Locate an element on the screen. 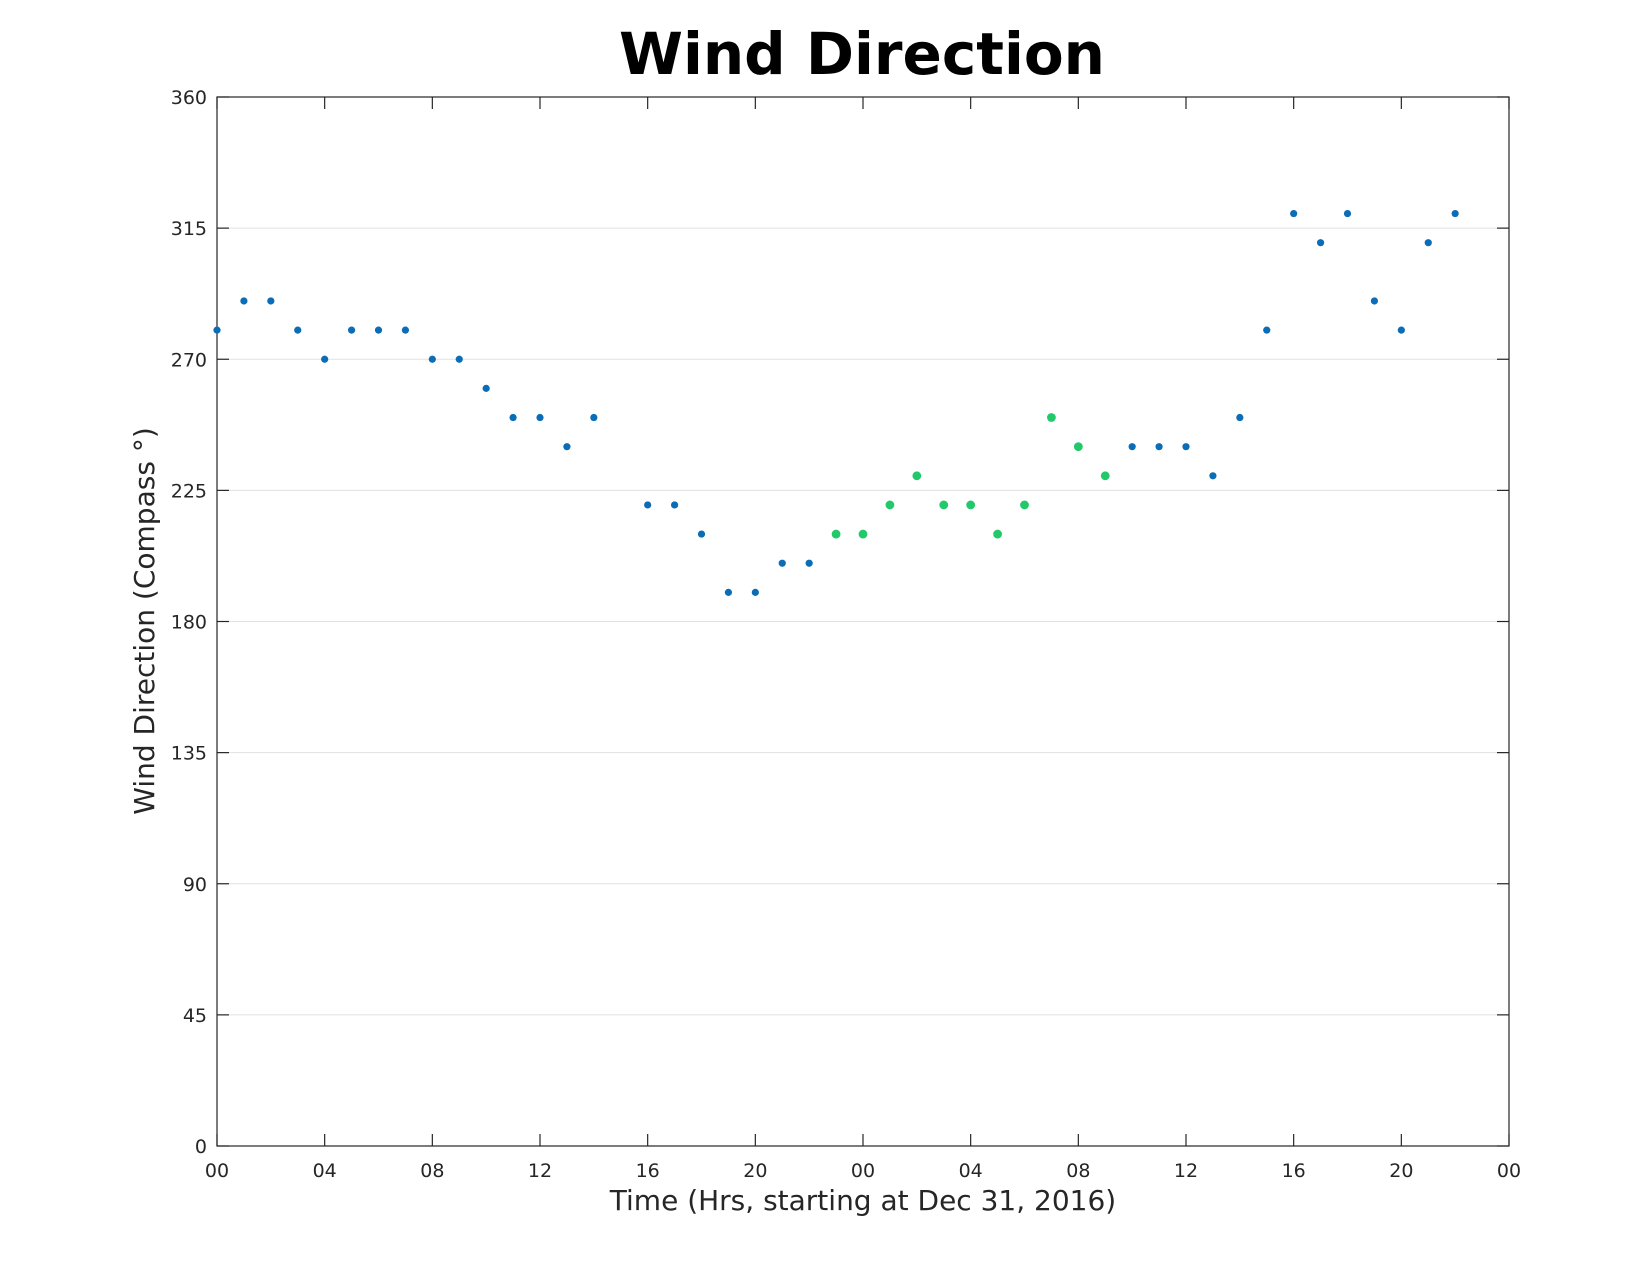  y-tick-labels: 0 45 90 135 180 225 270 315 360 is located at coordinates (189, 622).